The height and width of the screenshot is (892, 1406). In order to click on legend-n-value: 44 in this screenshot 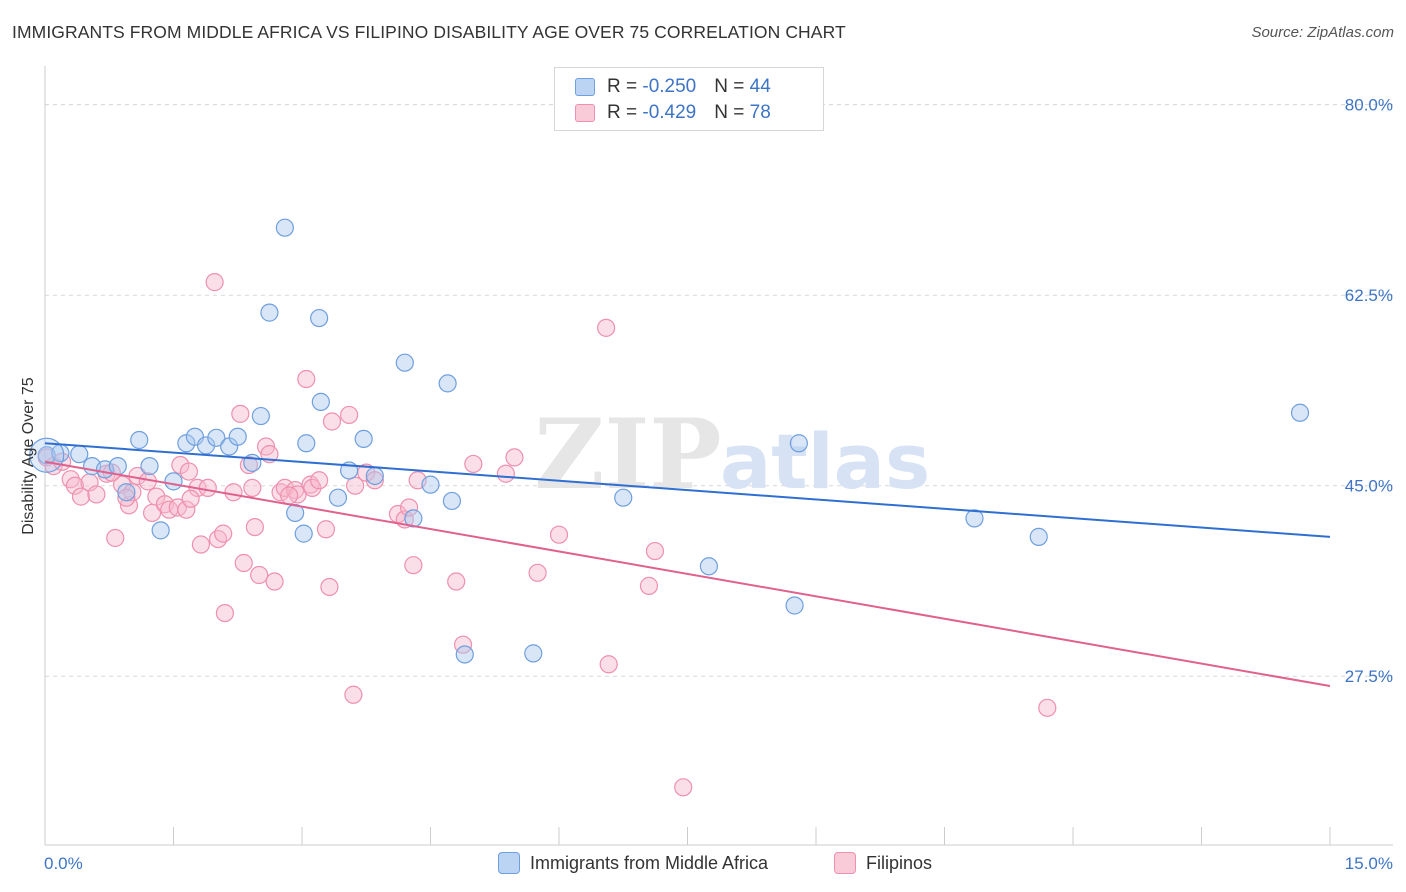, I will do `click(760, 86)`.